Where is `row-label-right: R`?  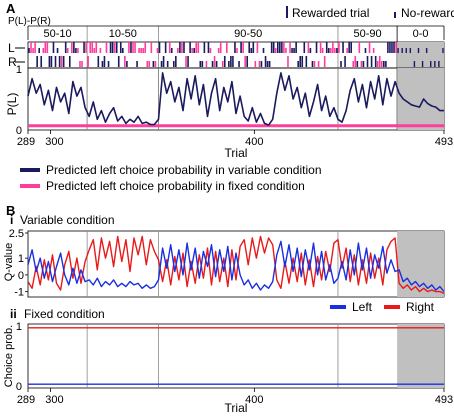
row-label-right: R is located at coordinates (12, 62).